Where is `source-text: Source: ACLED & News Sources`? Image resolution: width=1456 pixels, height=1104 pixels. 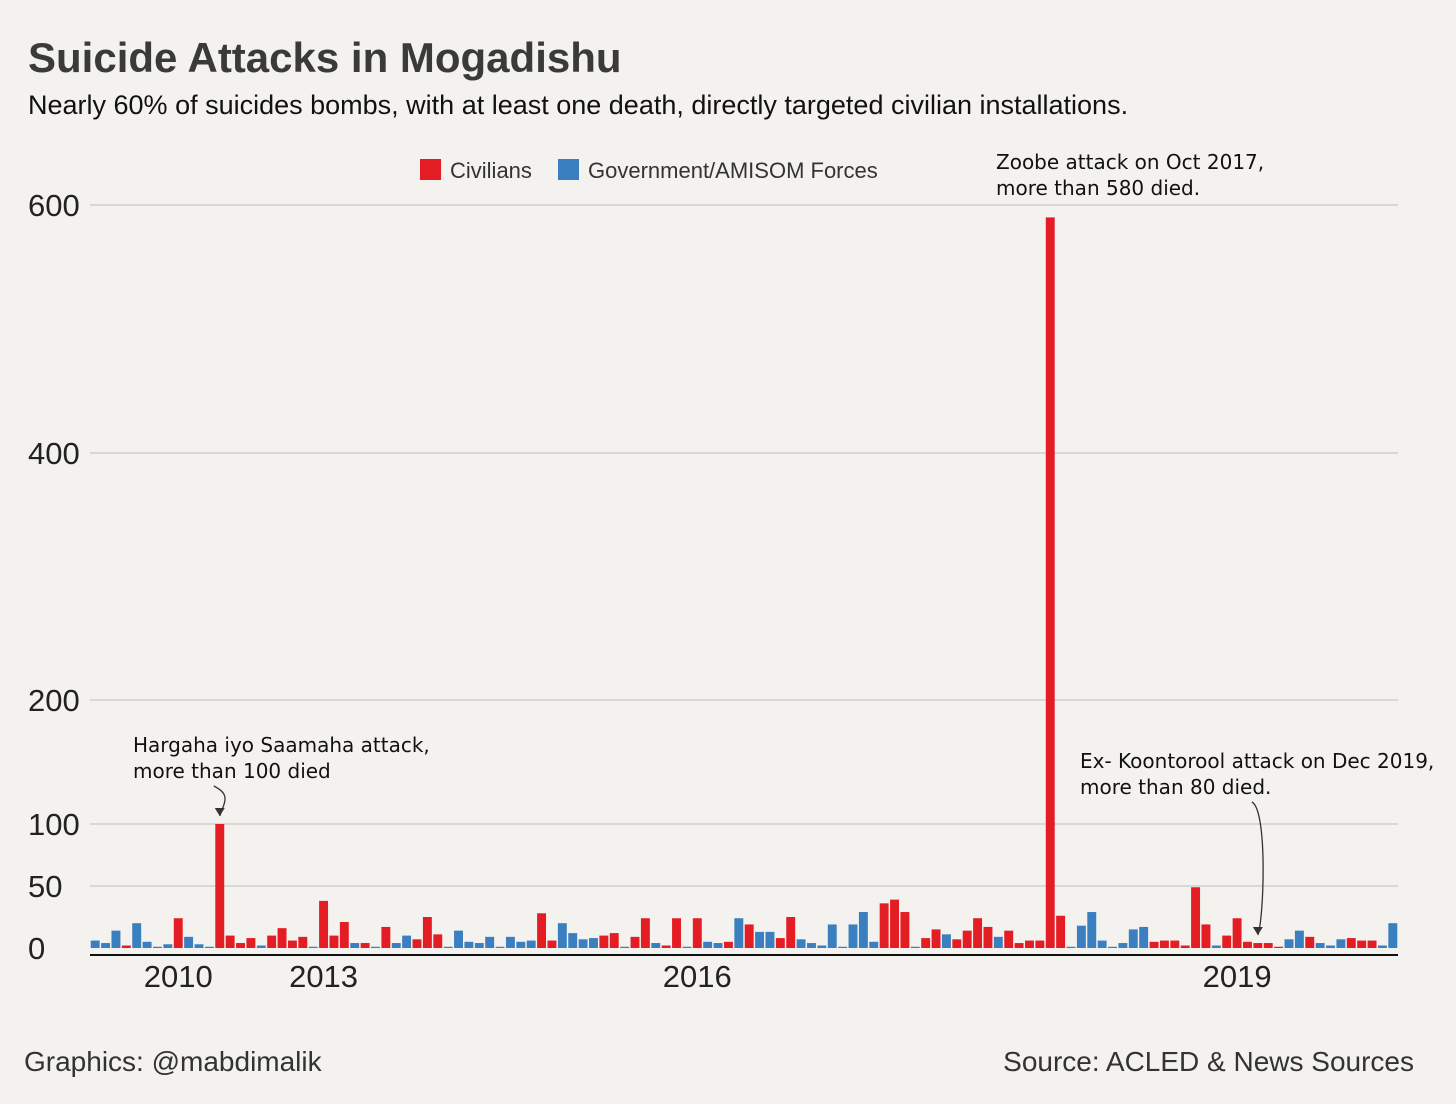 source-text: Source: ACLED & News Sources is located at coordinates (1208, 1061).